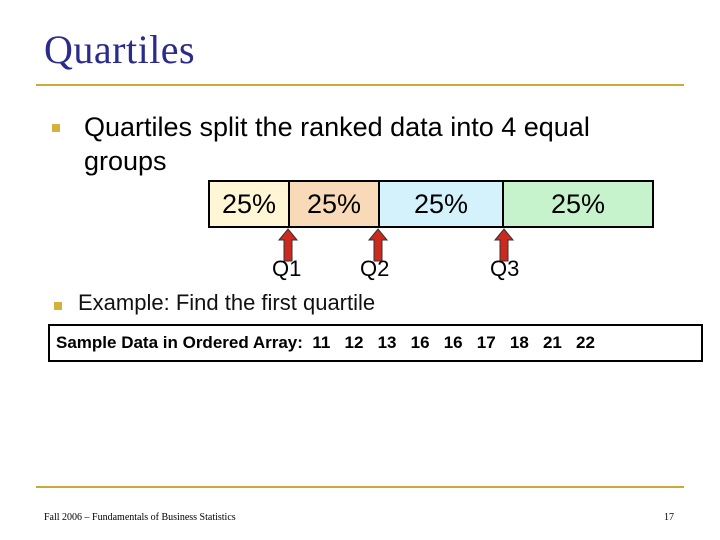 This screenshot has height=540, width=720. I want to click on q1-arrow-icon, so click(288, 245).